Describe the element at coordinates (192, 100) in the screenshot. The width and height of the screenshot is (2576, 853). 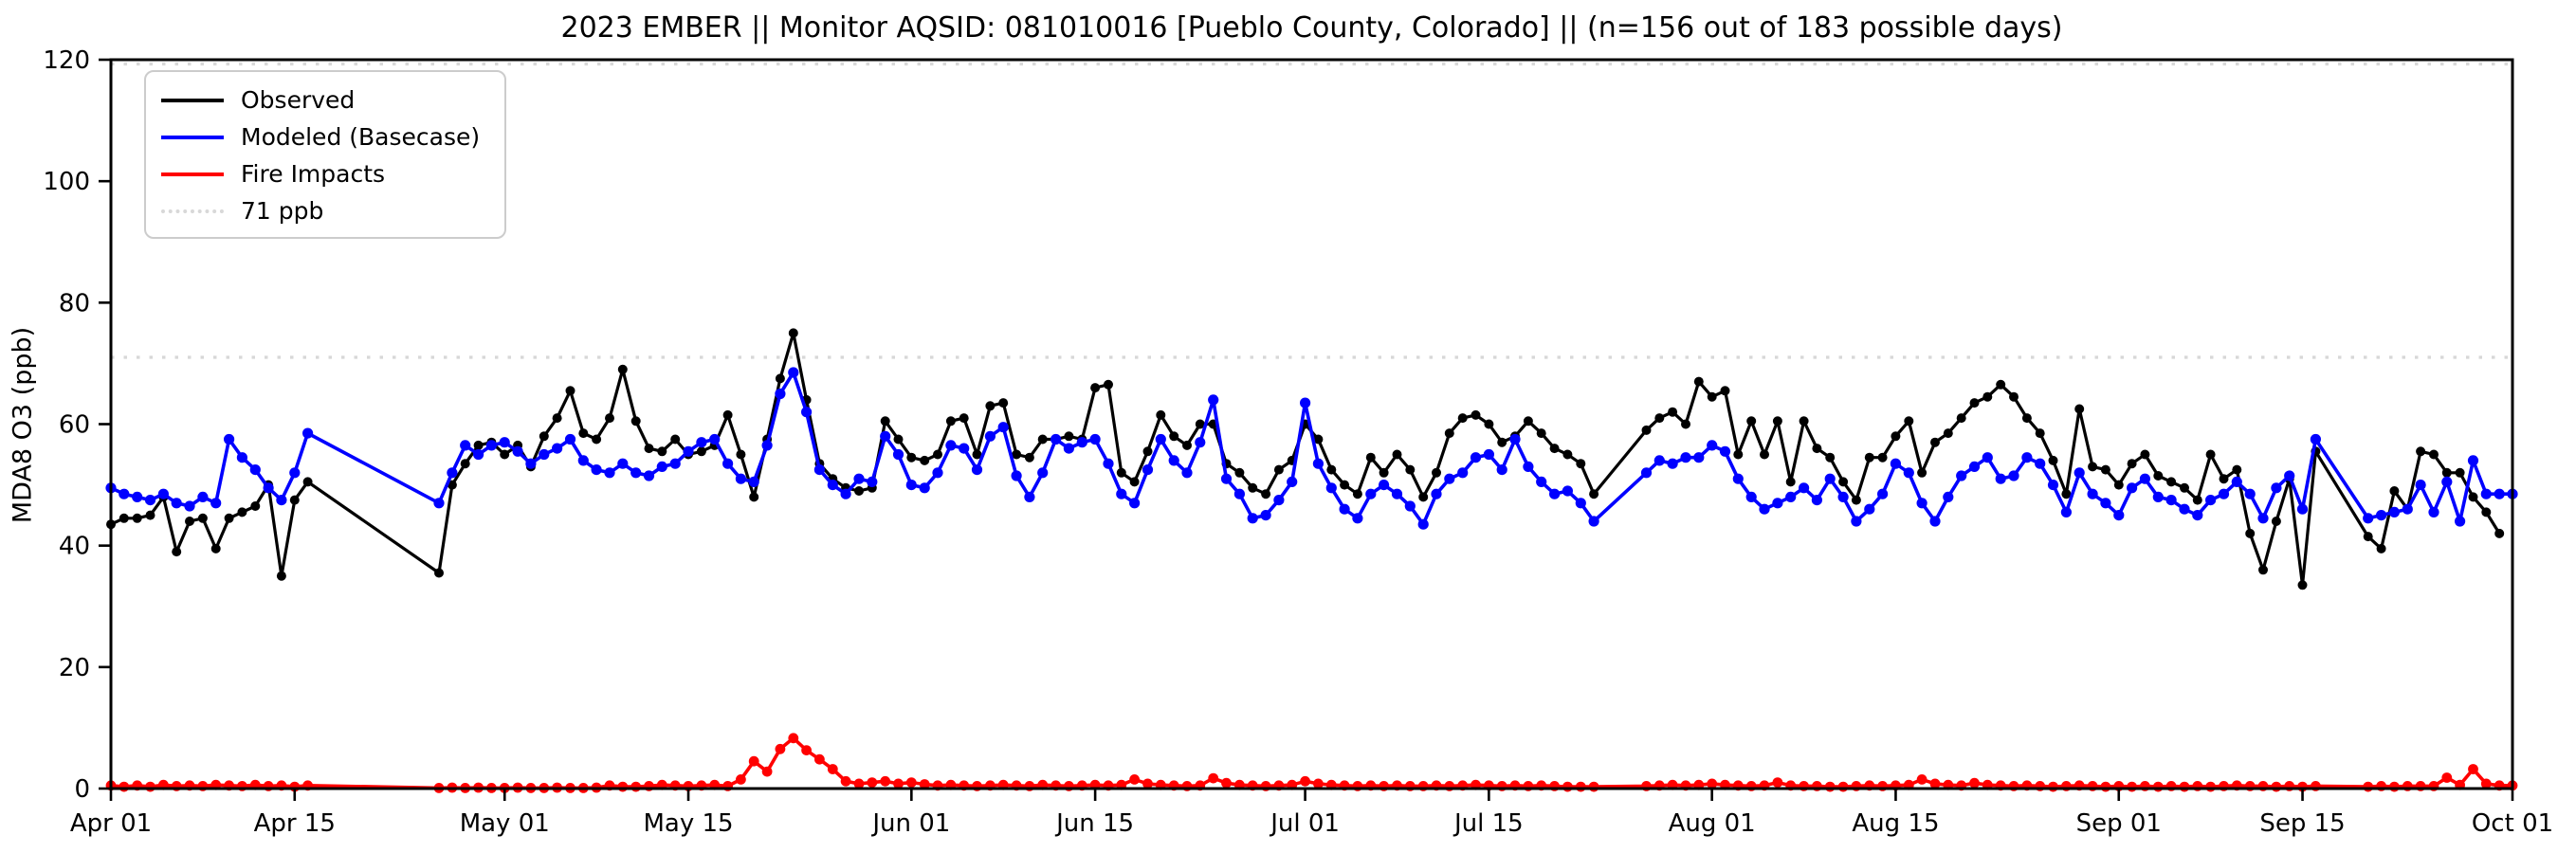
I see `observed-line-sample` at that location.